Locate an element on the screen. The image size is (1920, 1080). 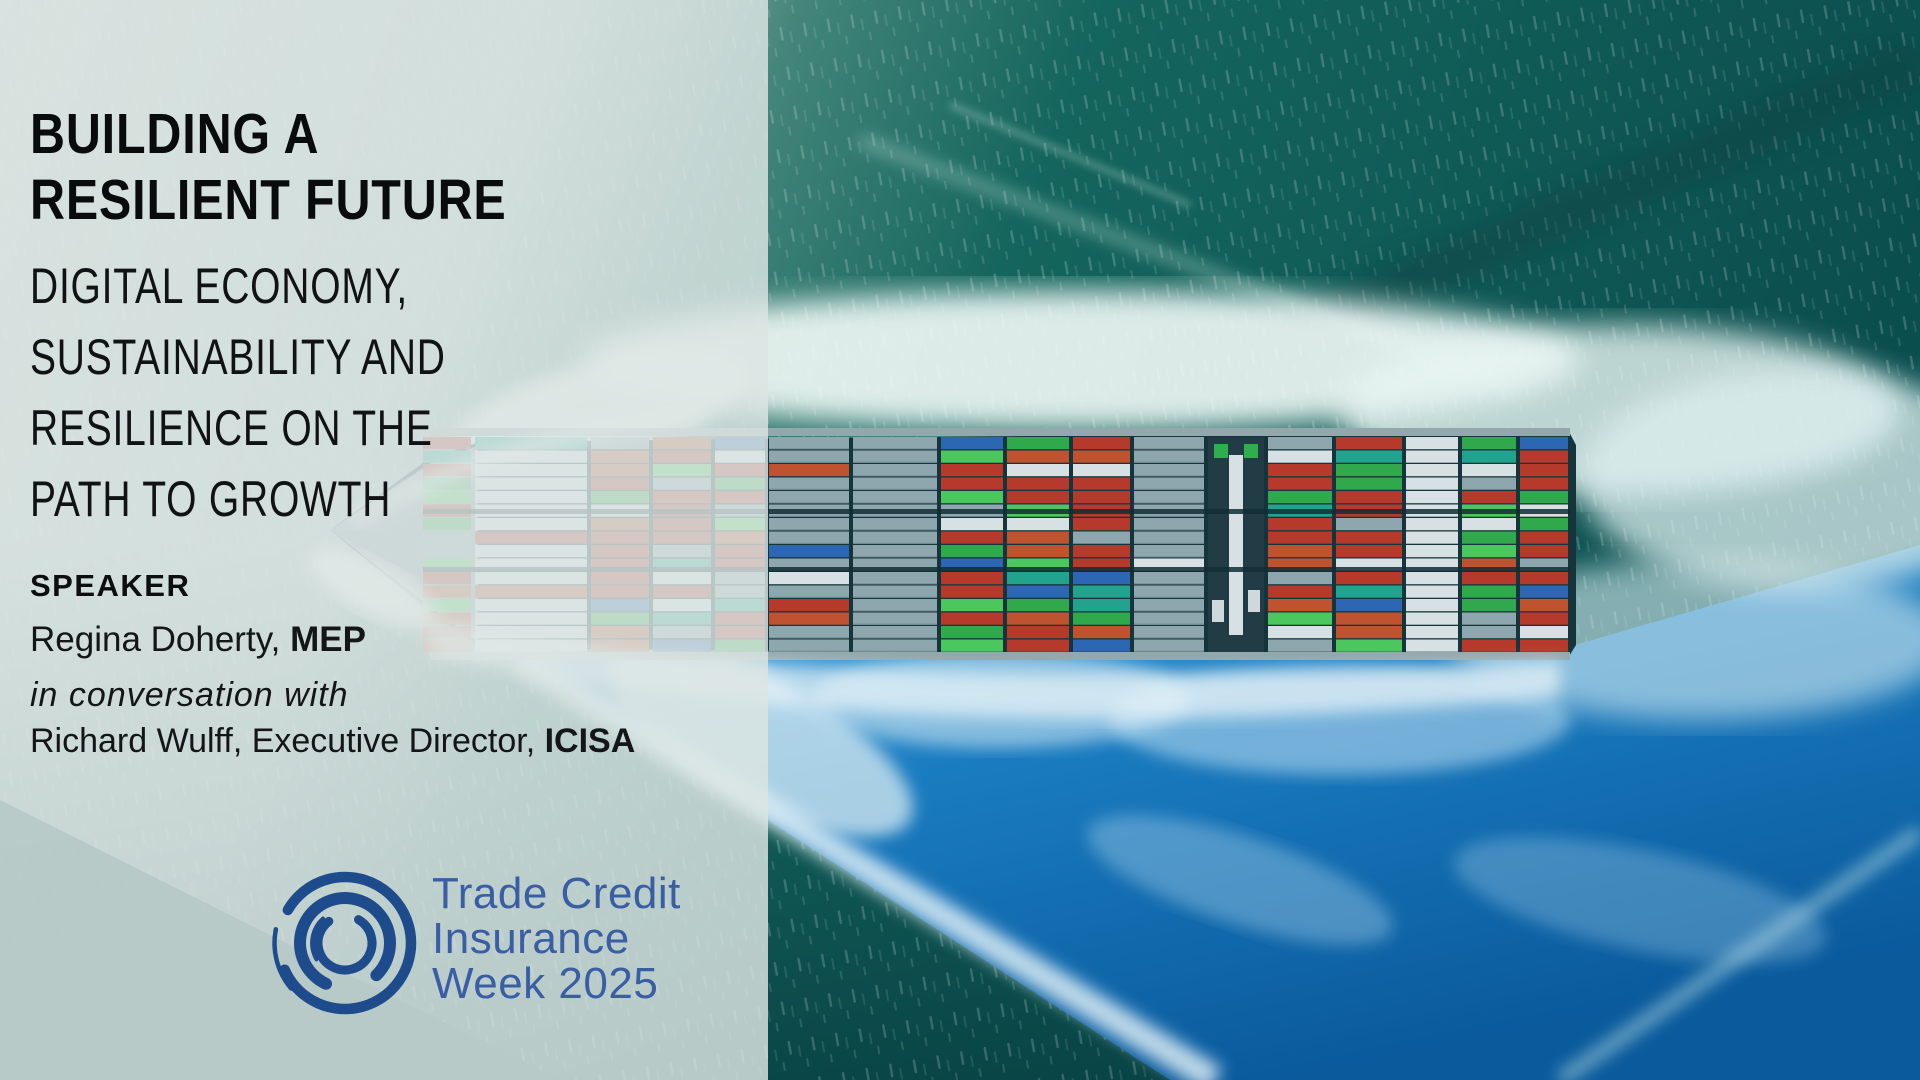
host-org: ICISA is located at coordinates (590, 741).